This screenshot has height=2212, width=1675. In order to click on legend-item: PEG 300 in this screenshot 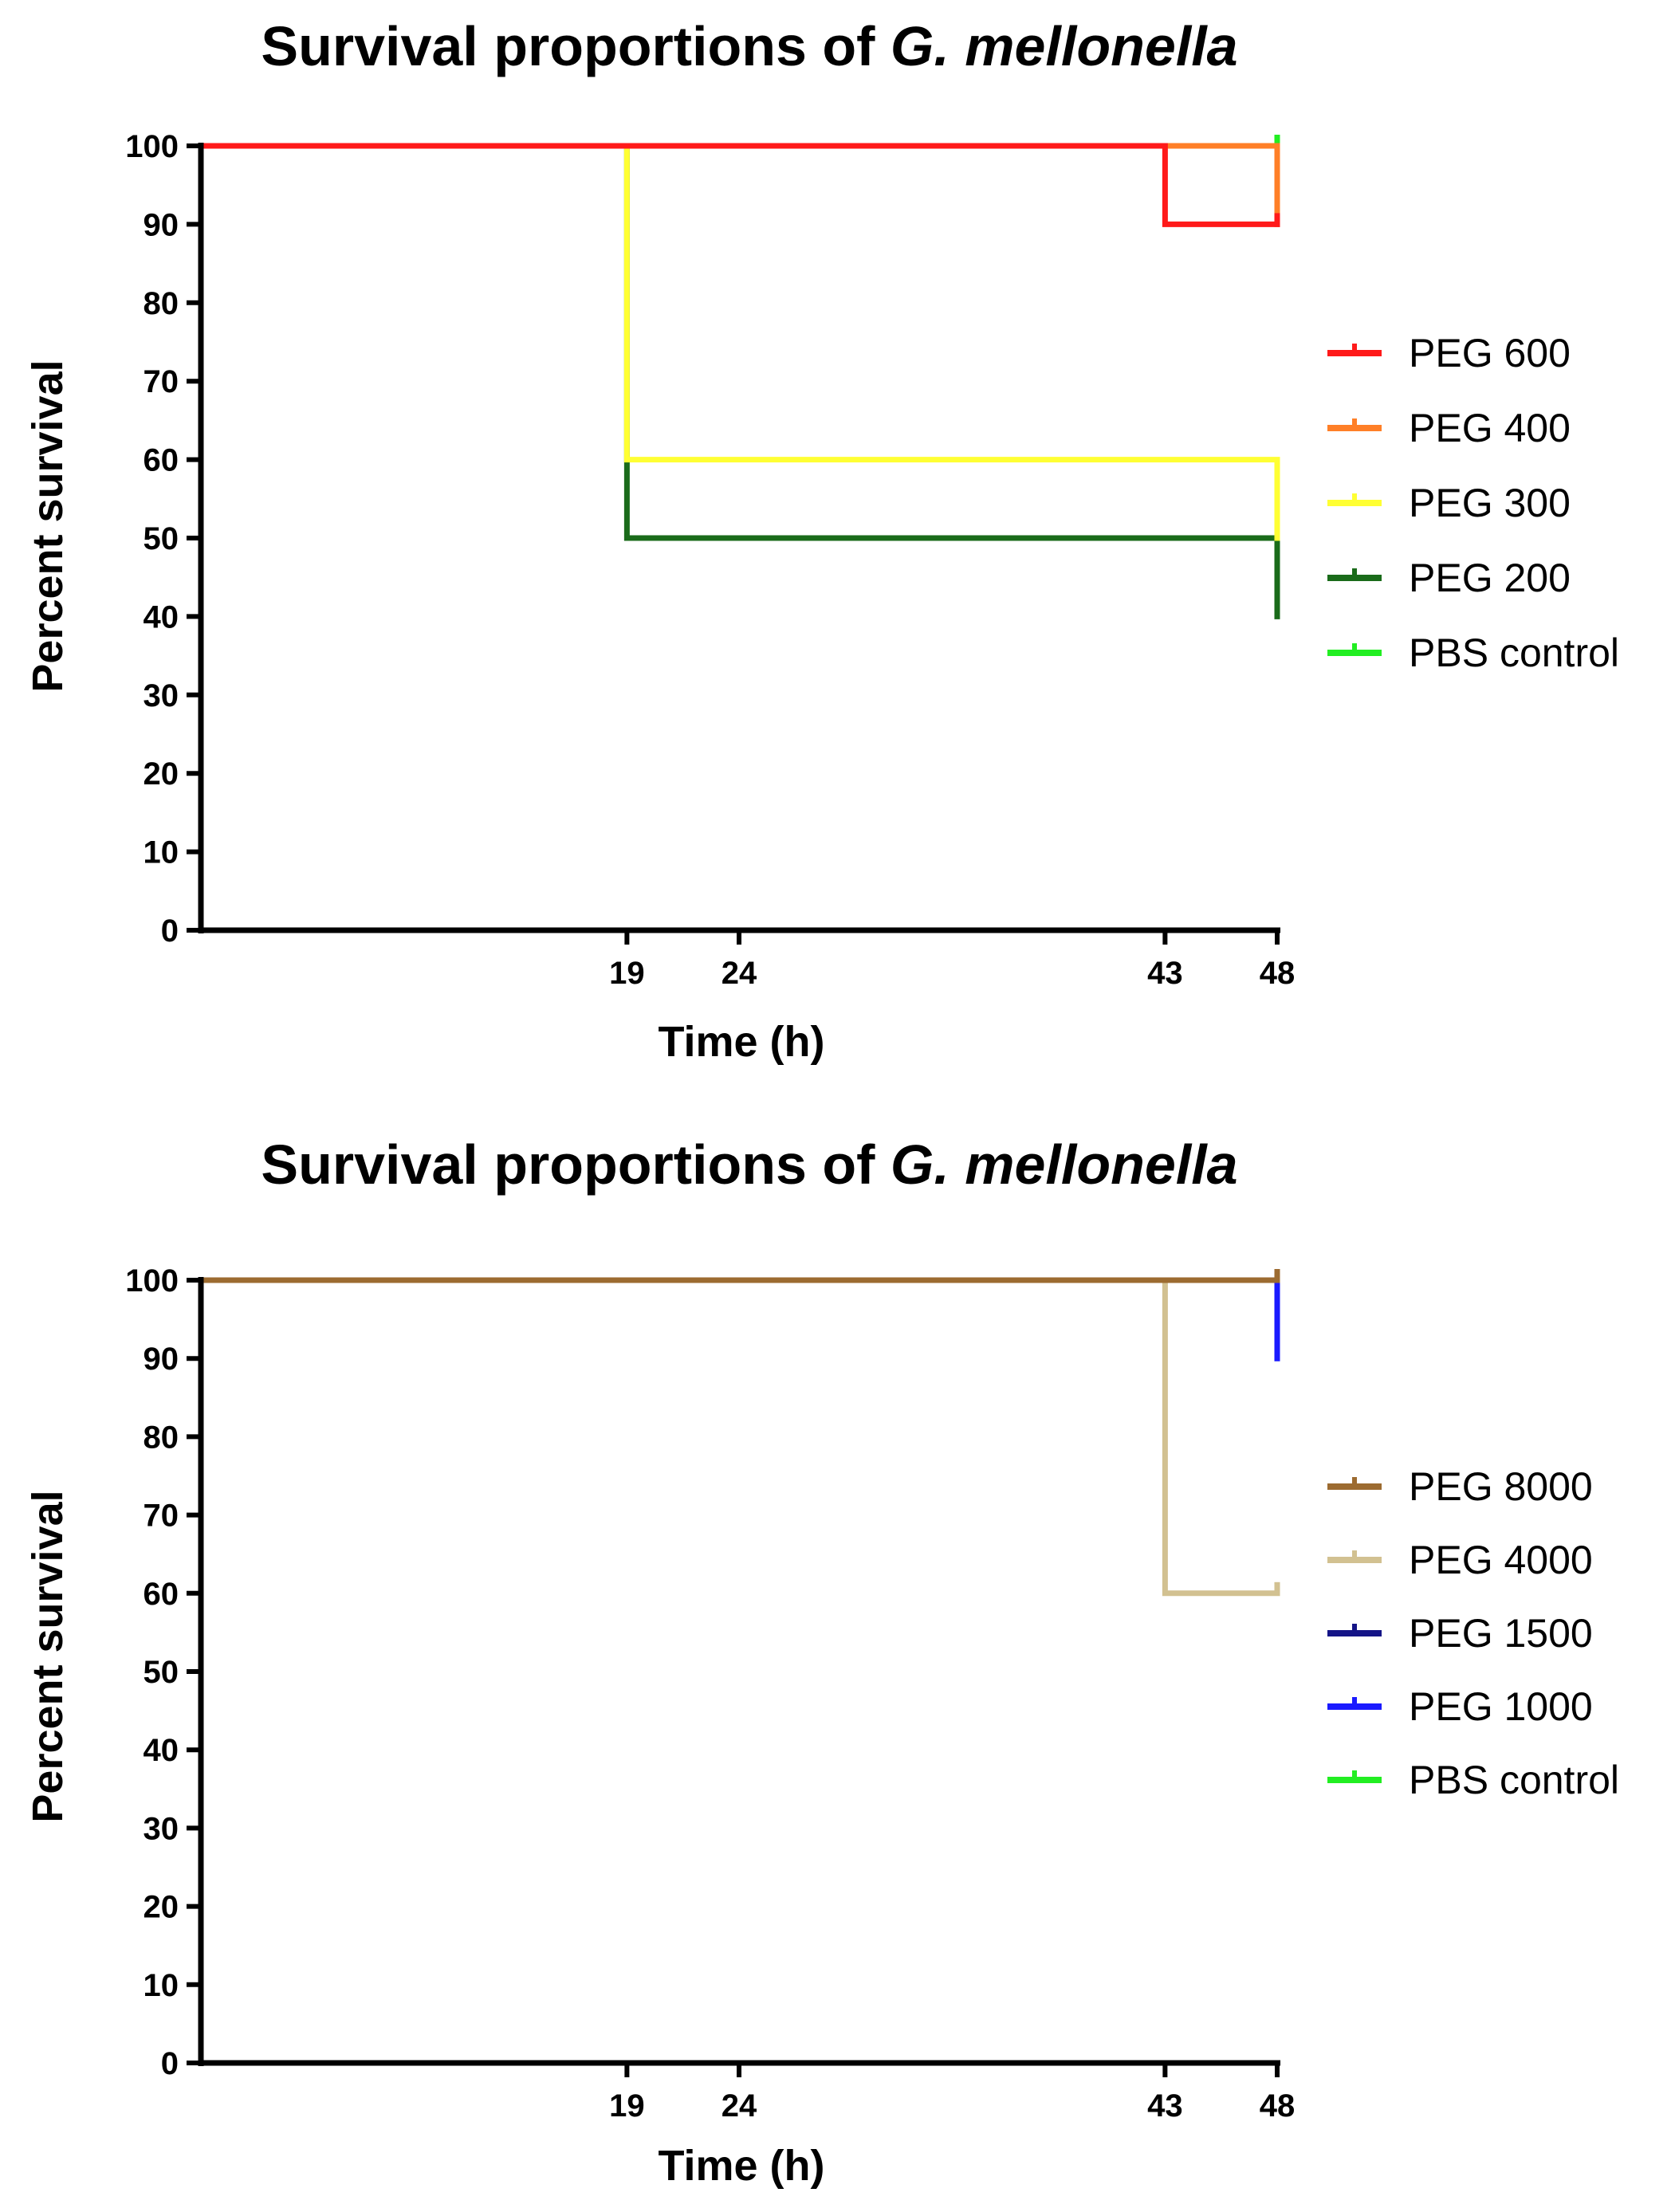, I will do `click(1449, 503)`.